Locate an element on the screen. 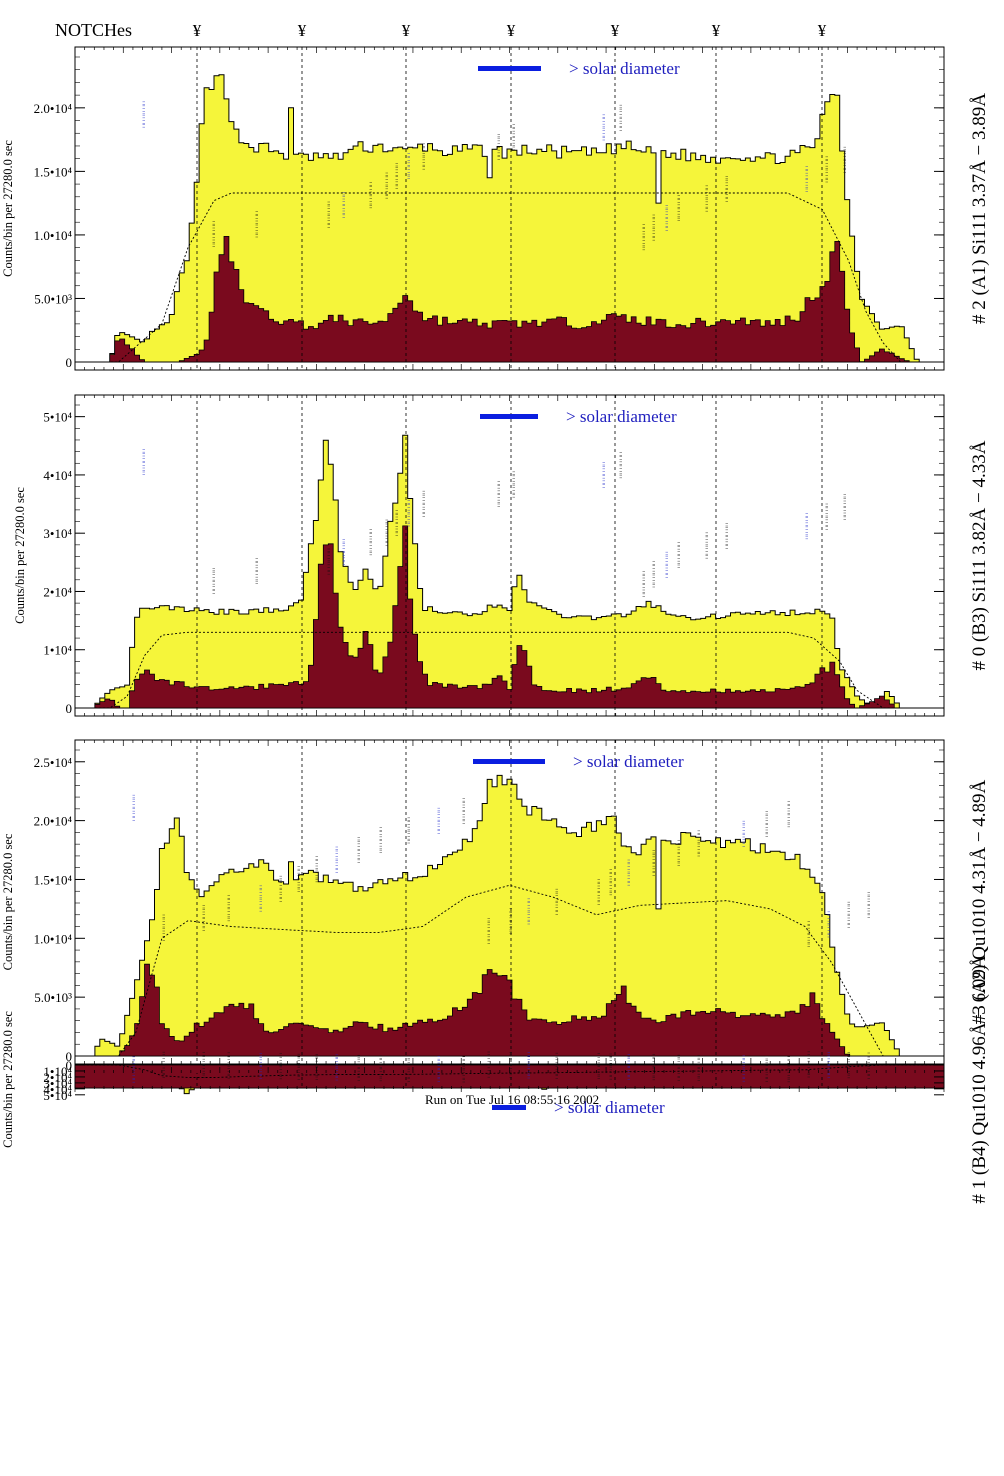 This screenshot has width=1004, height=1476. panel-label: #3 (A2) Qu1010 4.31Å − 4.89Å is located at coordinates (979, 901).